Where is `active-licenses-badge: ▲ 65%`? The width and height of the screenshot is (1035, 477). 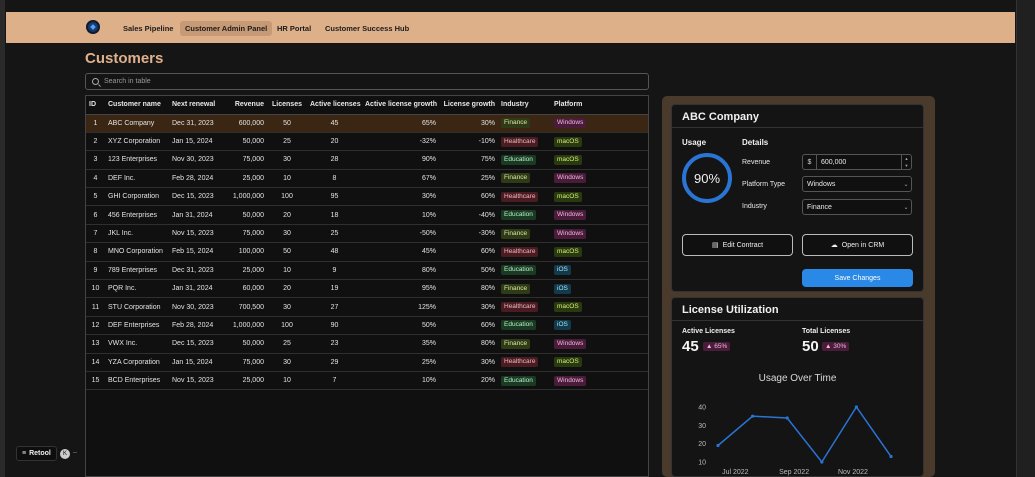
active-licenses-badge: ▲ 65% is located at coordinates (717, 346).